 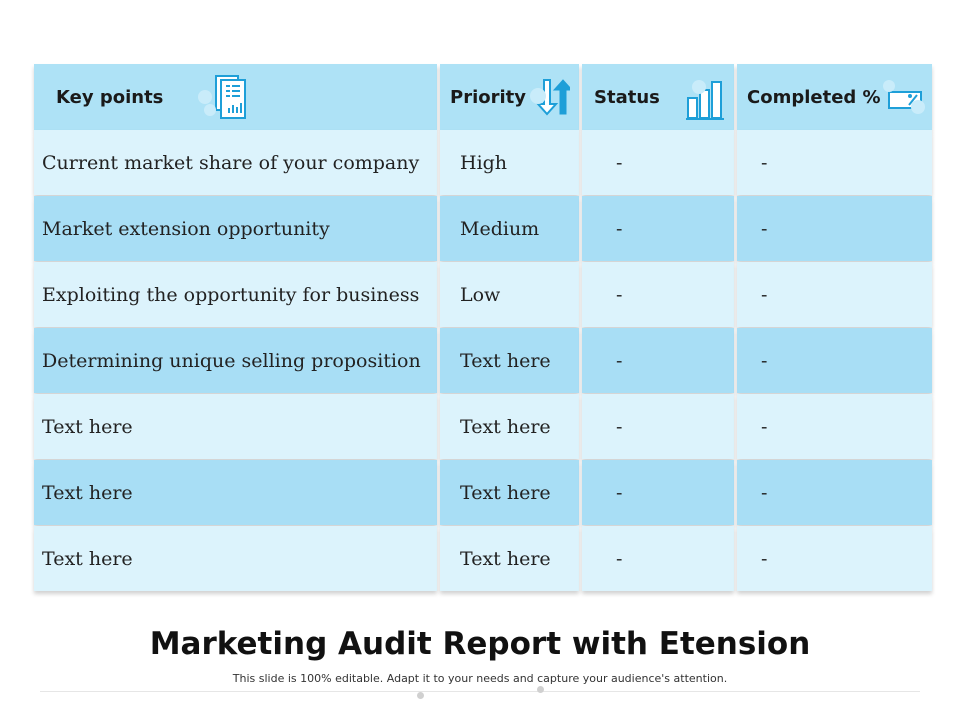 What do you see at coordinates (706, 103) in the screenshot?
I see `bar-chart-icon` at bounding box center [706, 103].